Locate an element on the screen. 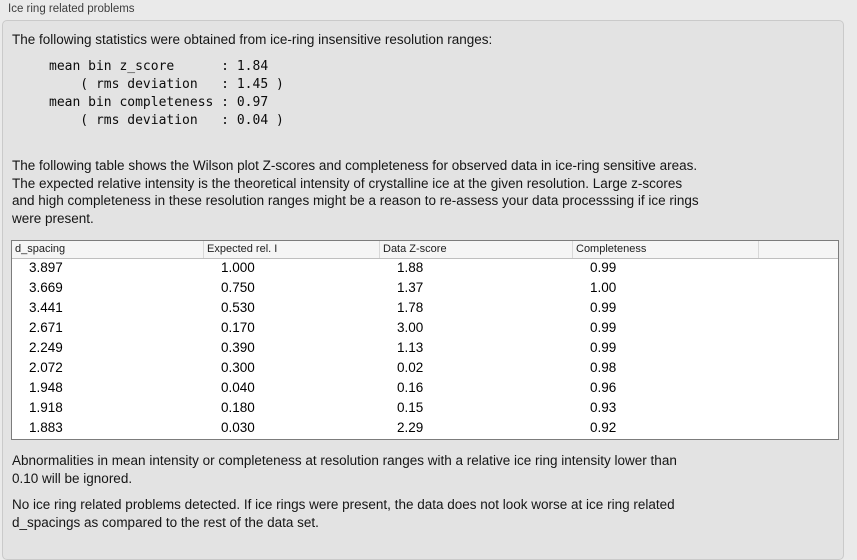 The image size is (857, 560). cell-d-spacing: 1.883 is located at coordinates (46, 427).